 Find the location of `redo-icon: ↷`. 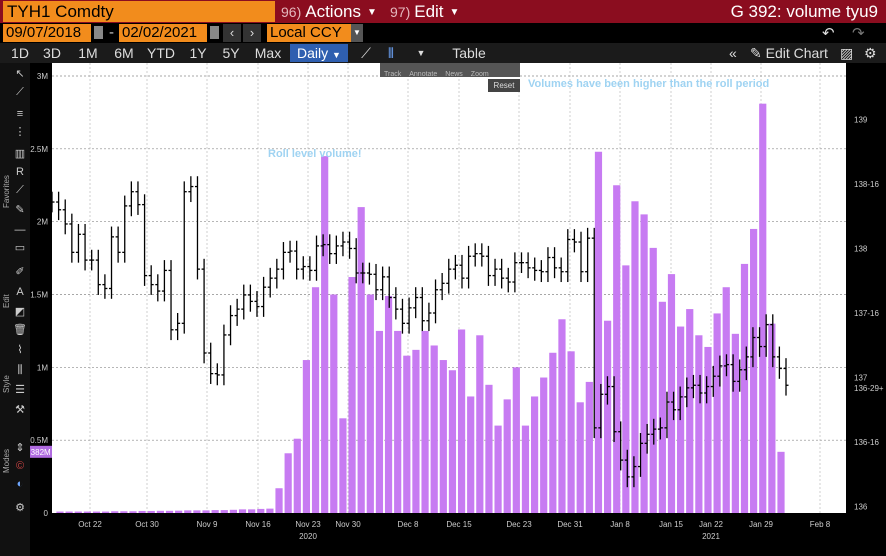

redo-icon: ↷ is located at coordinates (858, 33).